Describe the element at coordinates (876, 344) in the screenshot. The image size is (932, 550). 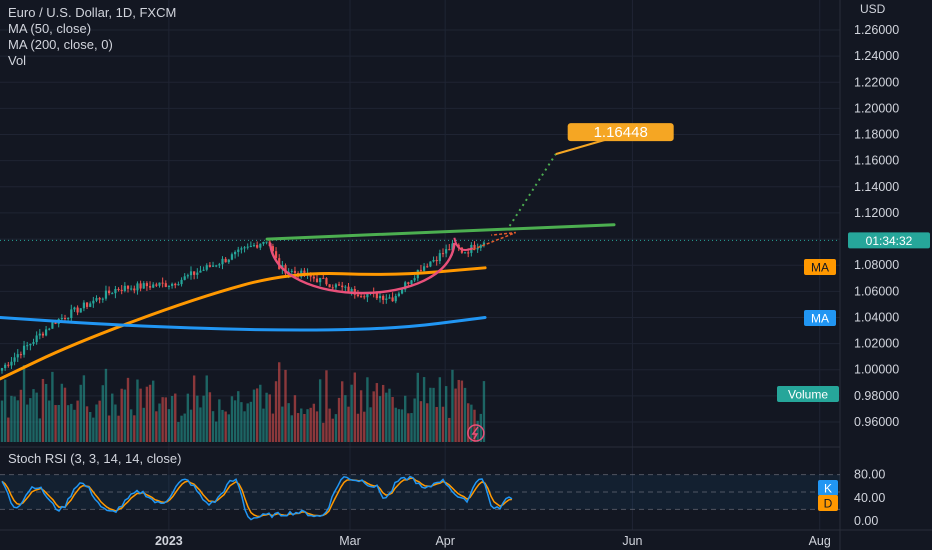
I see `price-tick-label: 1.02000` at that location.